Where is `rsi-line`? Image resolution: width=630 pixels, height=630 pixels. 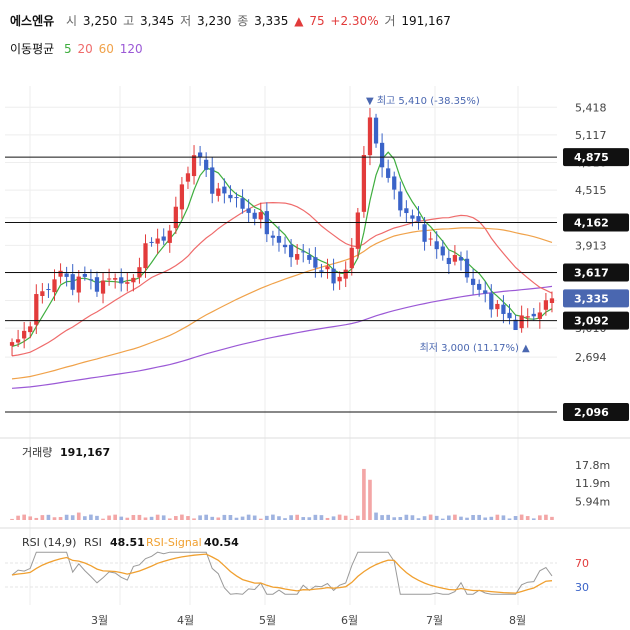 rsi-line is located at coordinates (282, 573).